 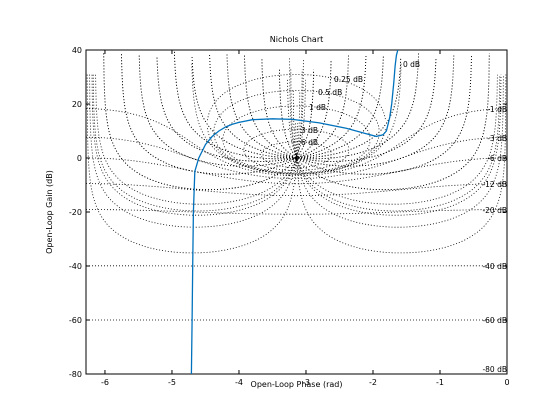 What do you see at coordinates (75, 266) in the screenshot?
I see `y-tick-label: -40` at bounding box center [75, 266].